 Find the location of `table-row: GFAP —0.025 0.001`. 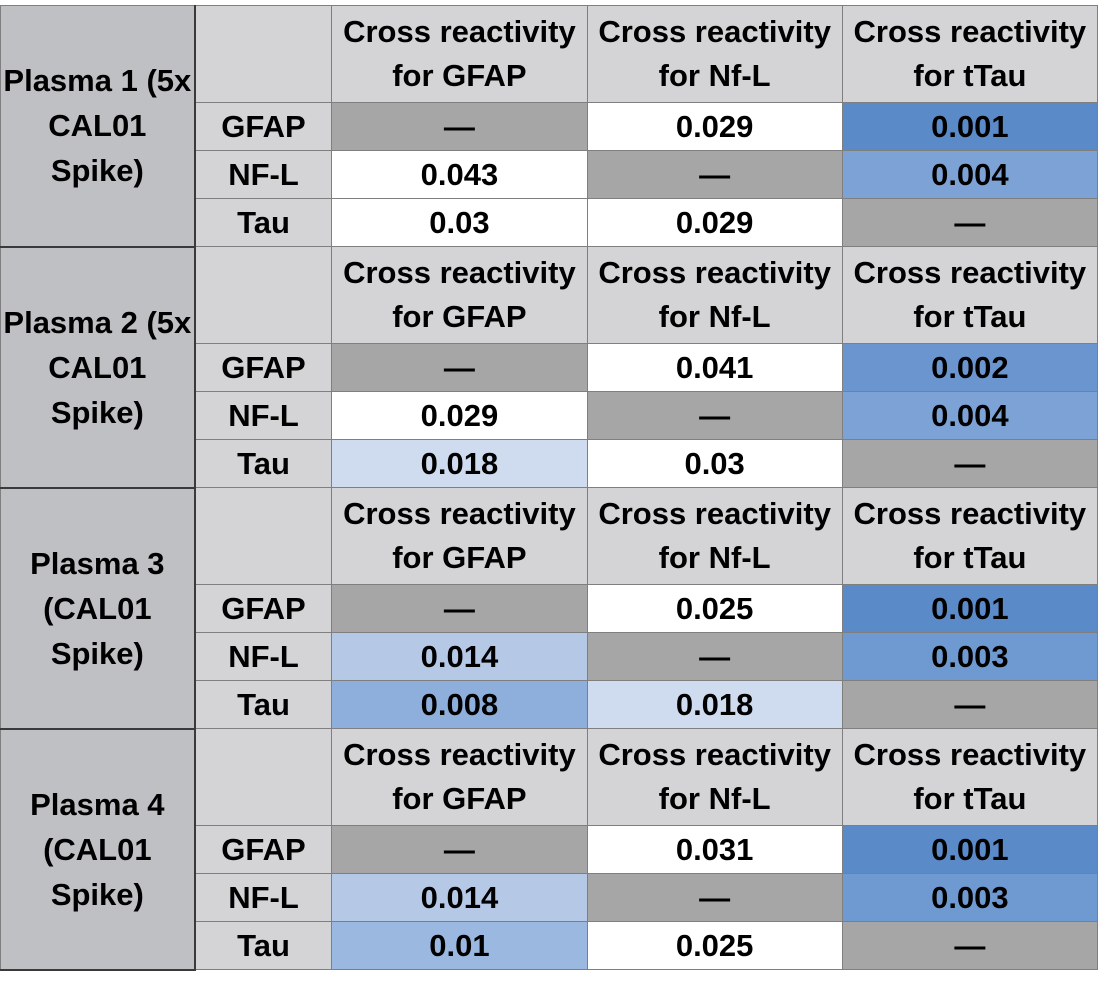

table-row: GFAP —0.025 0.001 is located at coordinates (550, 608).